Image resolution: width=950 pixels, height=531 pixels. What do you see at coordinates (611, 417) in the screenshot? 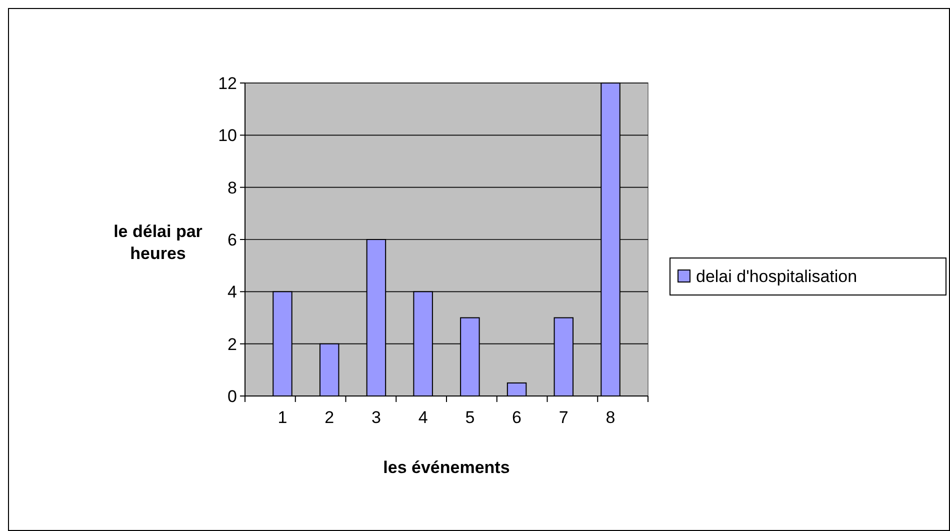
I see `x-tick-label: 8` at bounding box center [611, 417].